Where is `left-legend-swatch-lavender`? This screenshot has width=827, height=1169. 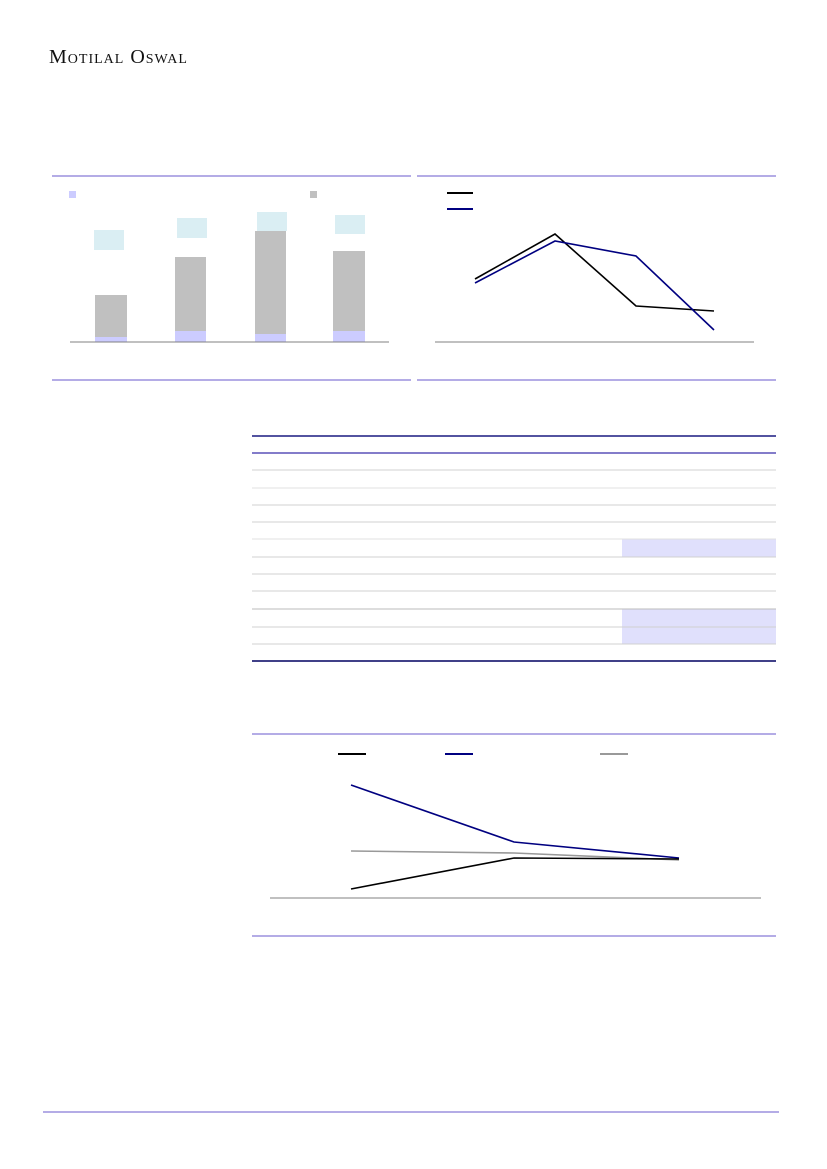
left-legend-swatch-lavender is located at coordinates (72, 194).